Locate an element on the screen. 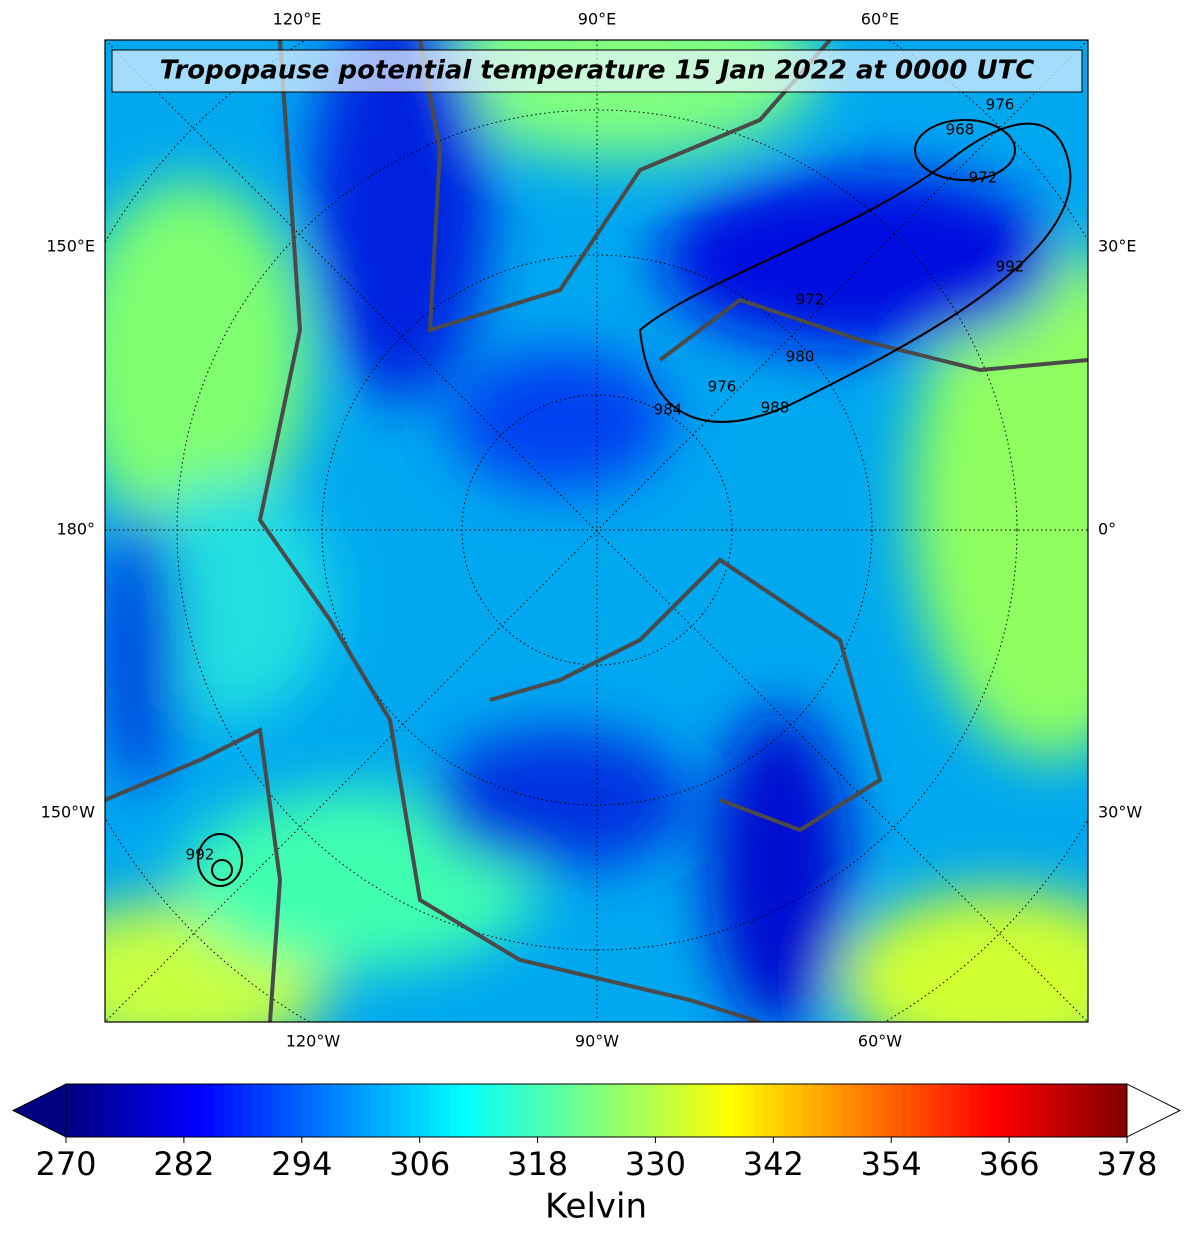 The width and height of the screenshot is (1192, 1242). colorbar-tick-label: 282 is located at coordinates (183, 1164).